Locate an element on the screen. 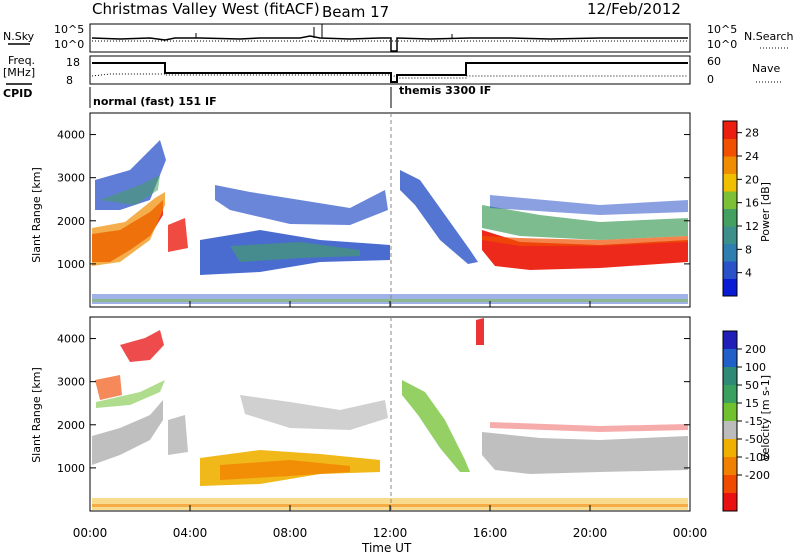 This screenshot has height=558, width=800. power-ytick-label: 3000 is located at coordinates (71, 178).